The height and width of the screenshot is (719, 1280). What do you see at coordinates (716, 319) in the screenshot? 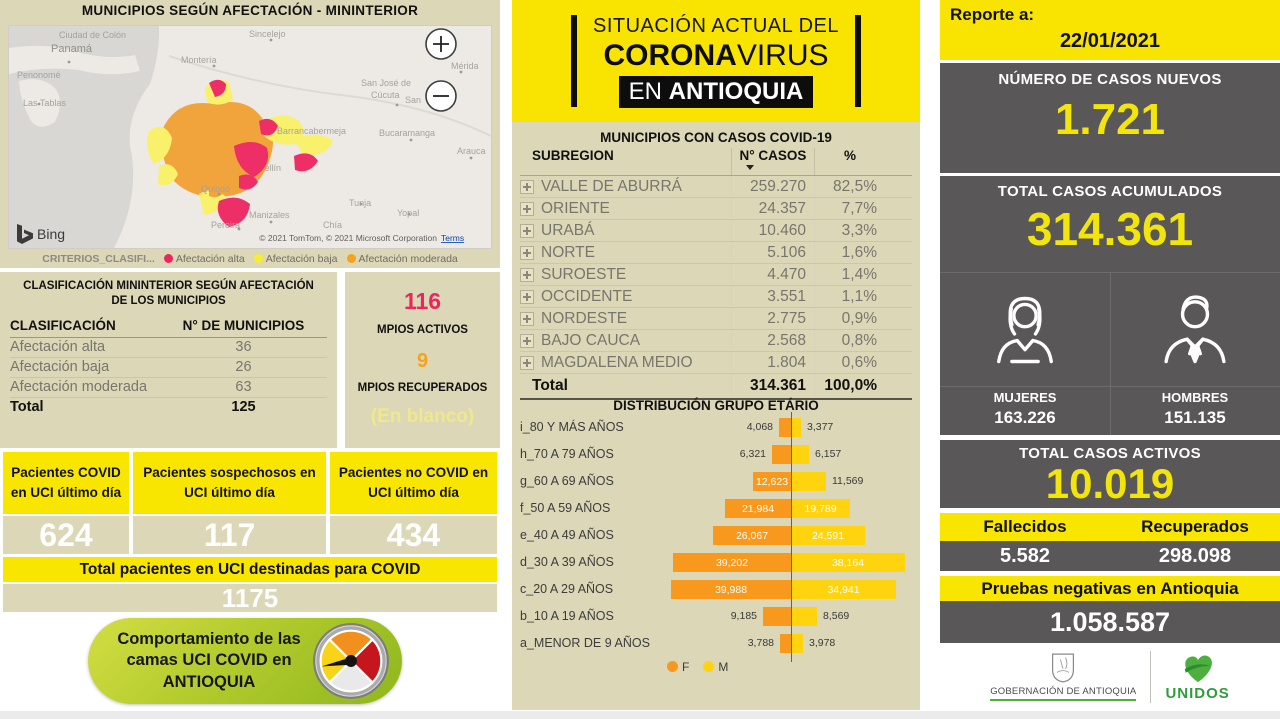
I see `table-row: NORDESTE 2.775 0,9%` at bounding box center [716, 319].